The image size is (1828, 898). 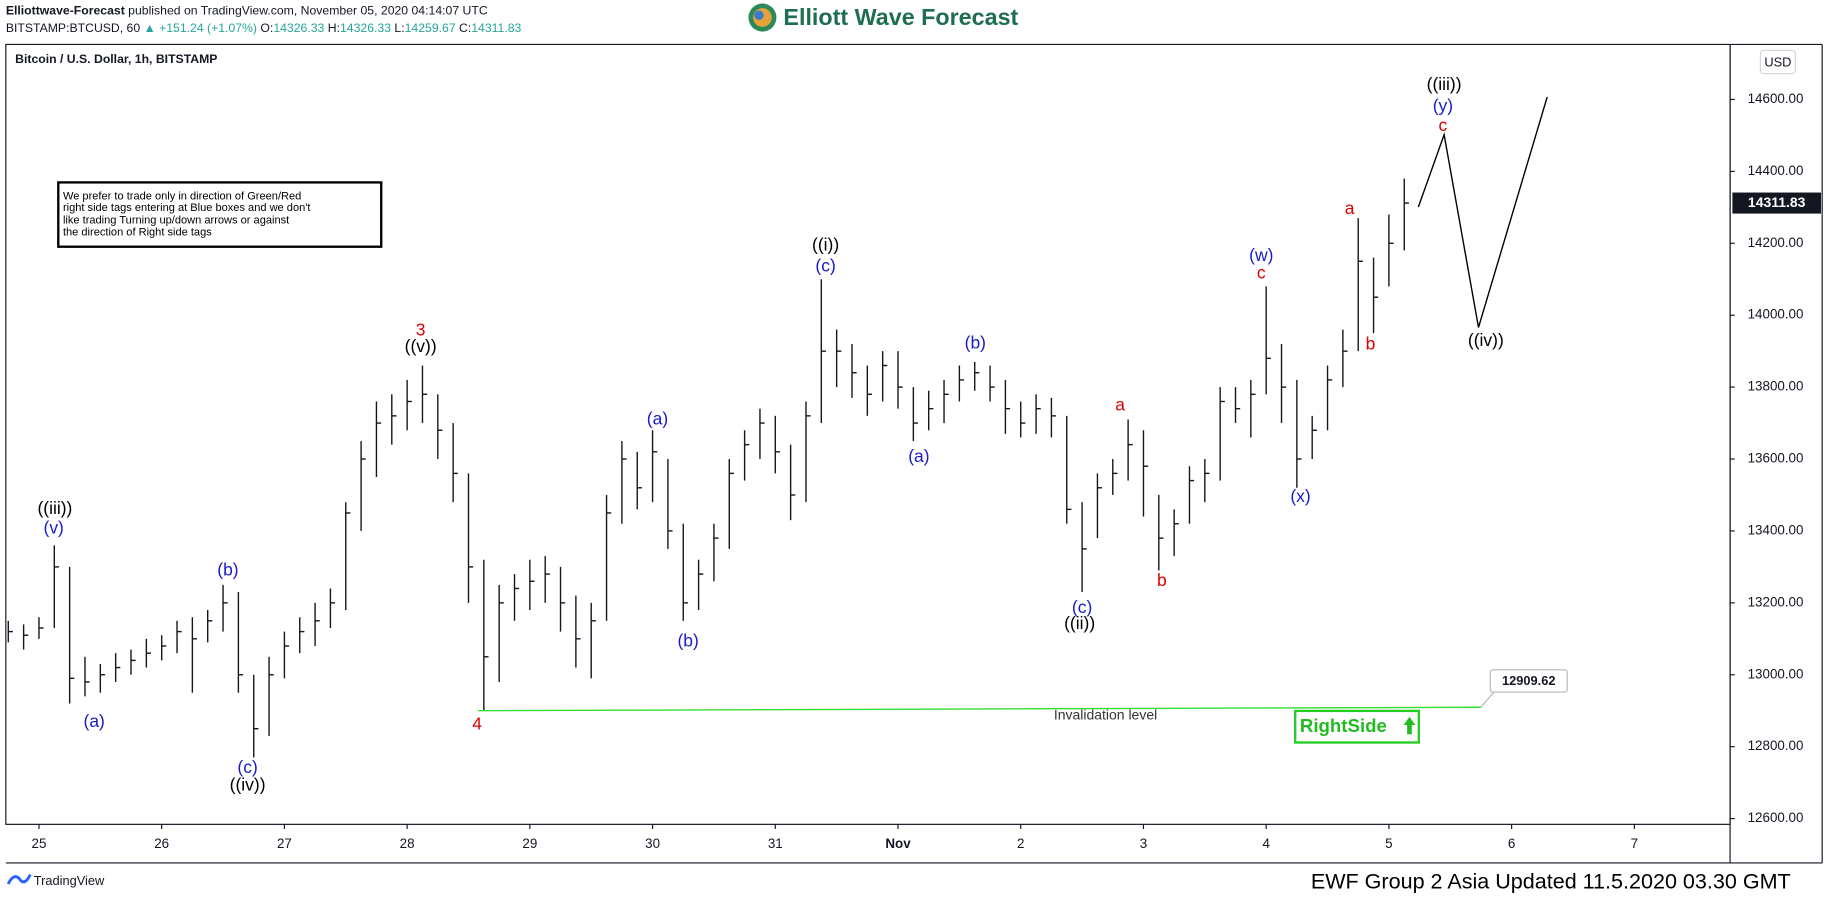 What do you see at coordinates (298, 28) in the screenshot?
I see `ohlc-o-value: 14326.33` at bounding box center [298, 28].